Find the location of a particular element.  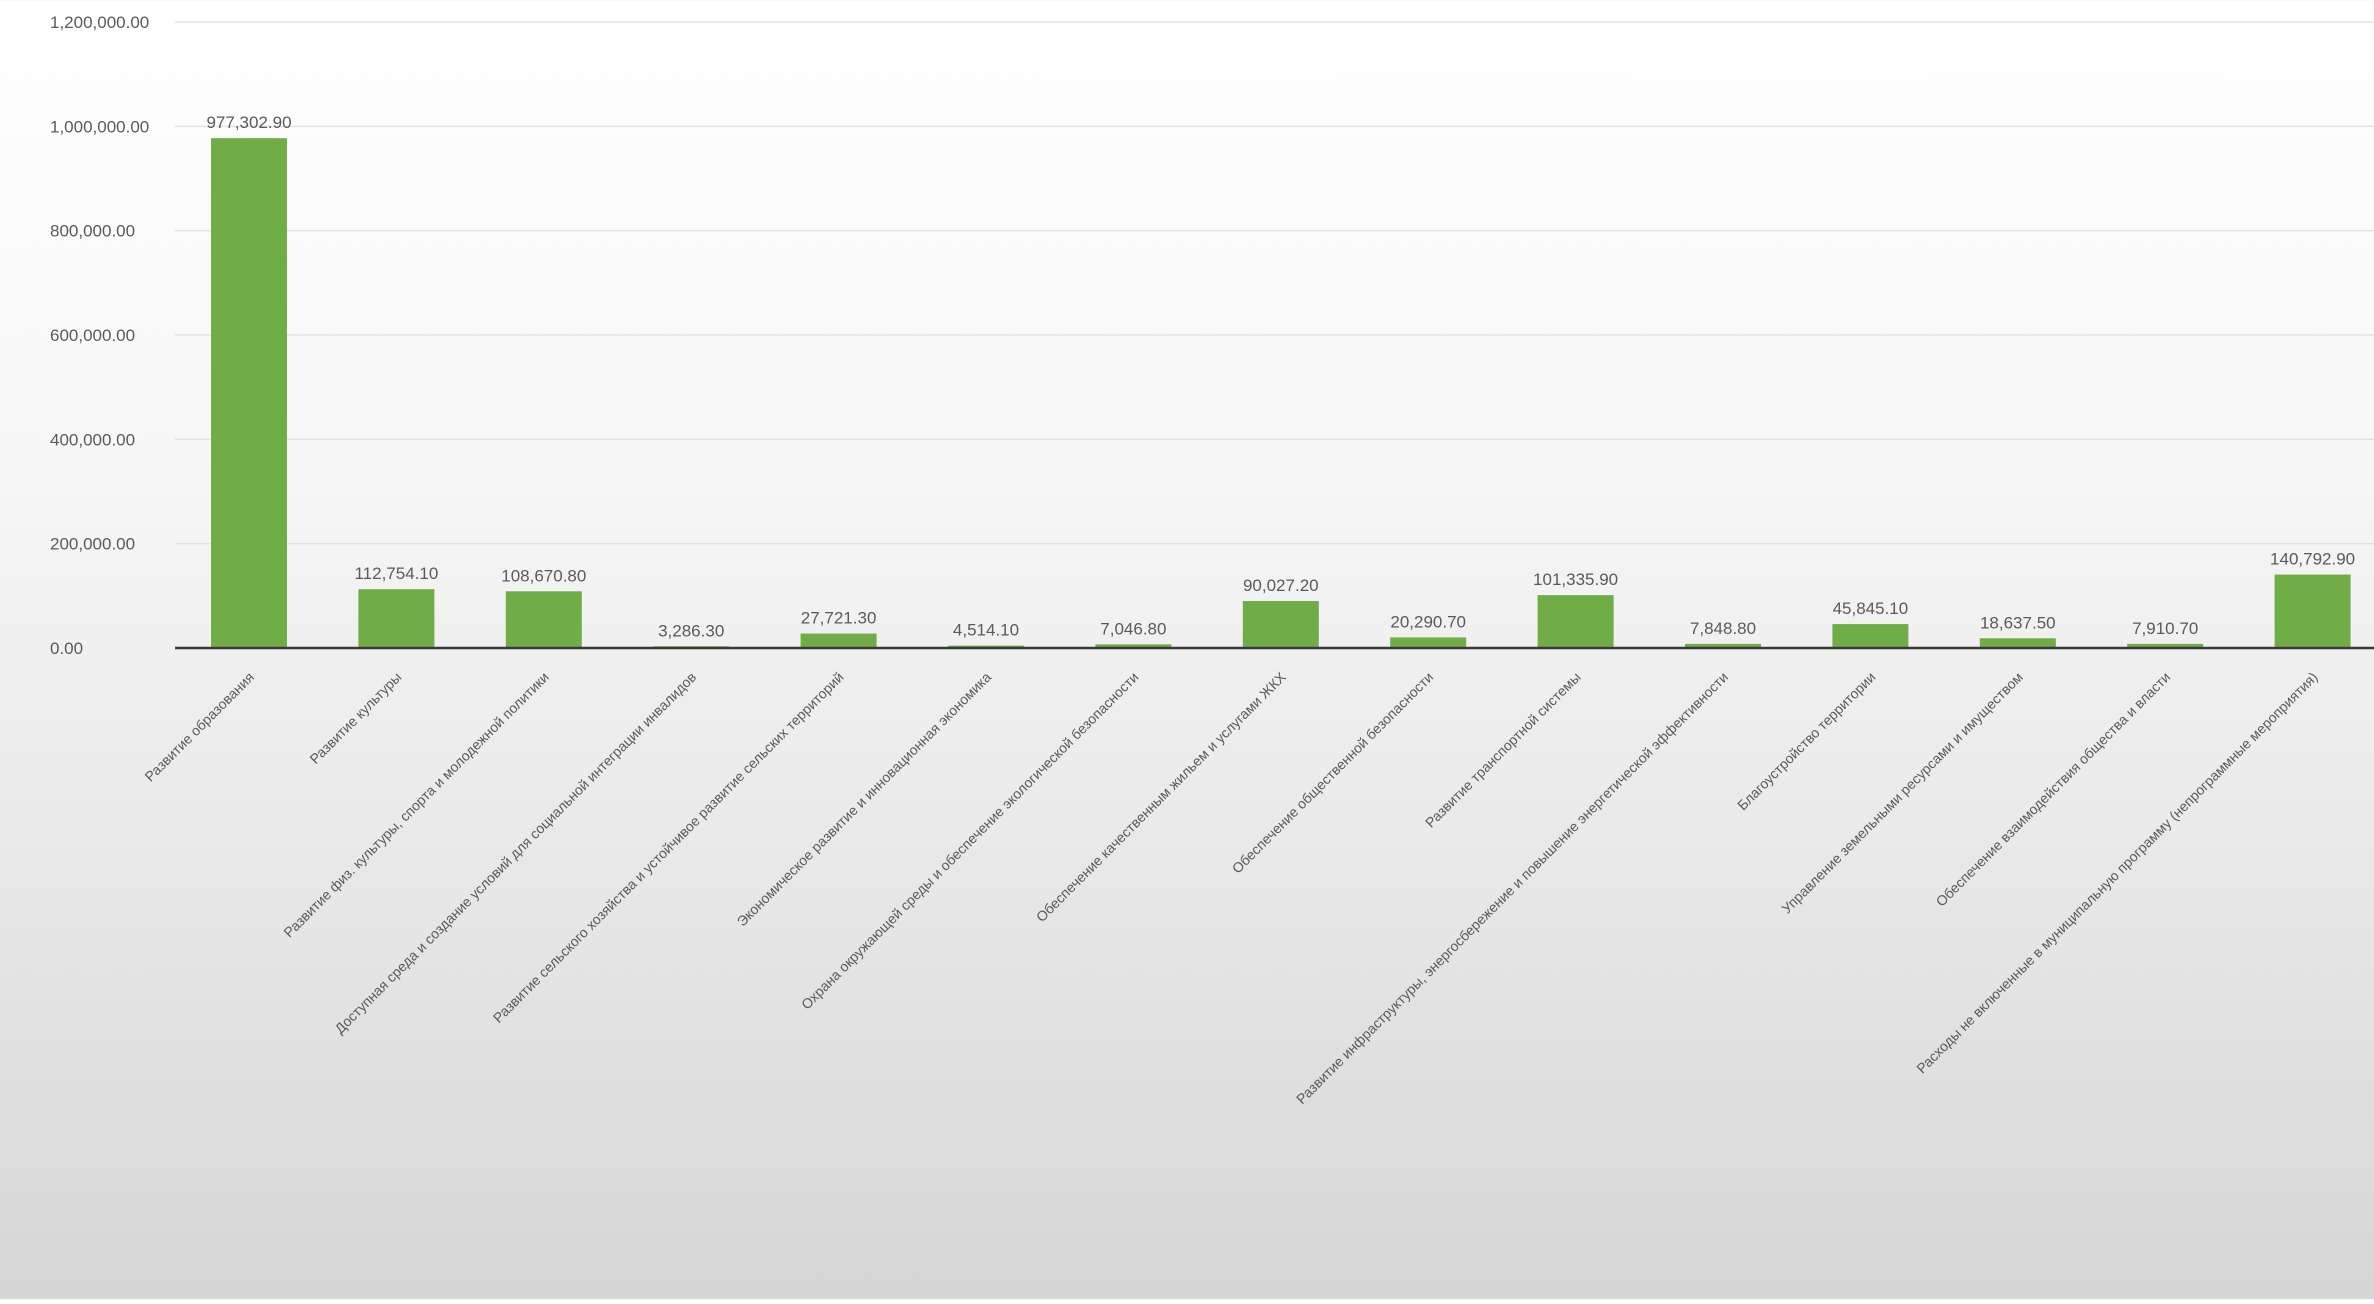

data-label: 45,845.10 is located at coordinates (1871, 608).